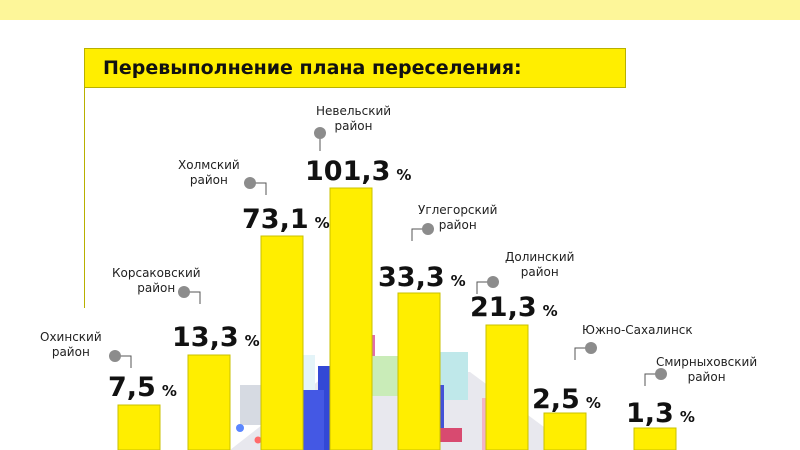  What do you see at coordinates (540, 264) in the screenshot?
I see `category-label-dolinsk: Долинский район` at bounding box center [540, 264].